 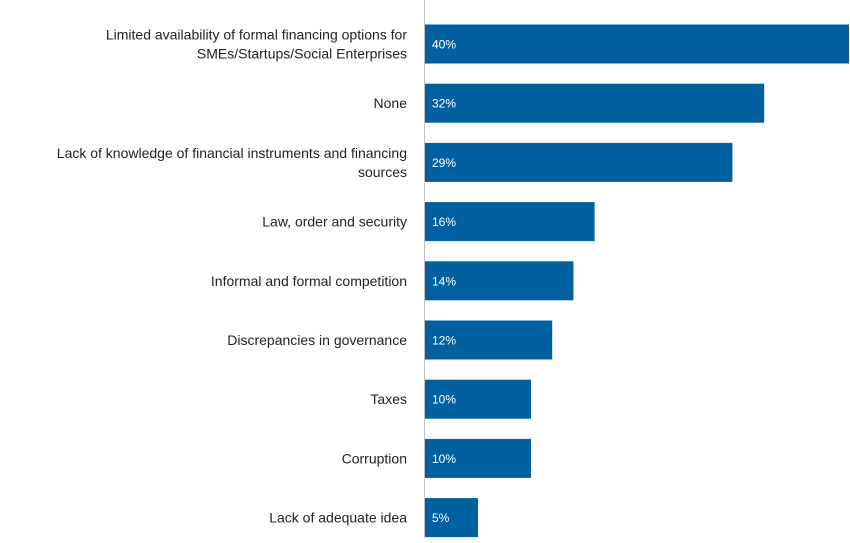 I want to click on category-label: Informal and formal competition, so click(x=309, y=281).